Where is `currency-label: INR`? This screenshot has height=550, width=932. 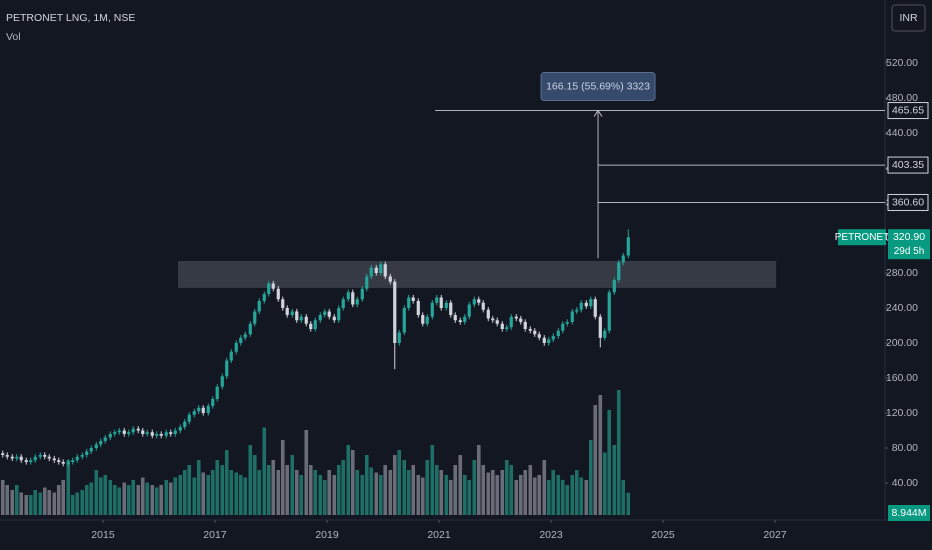 currency-label: INR is located at coordinates (908, 18).